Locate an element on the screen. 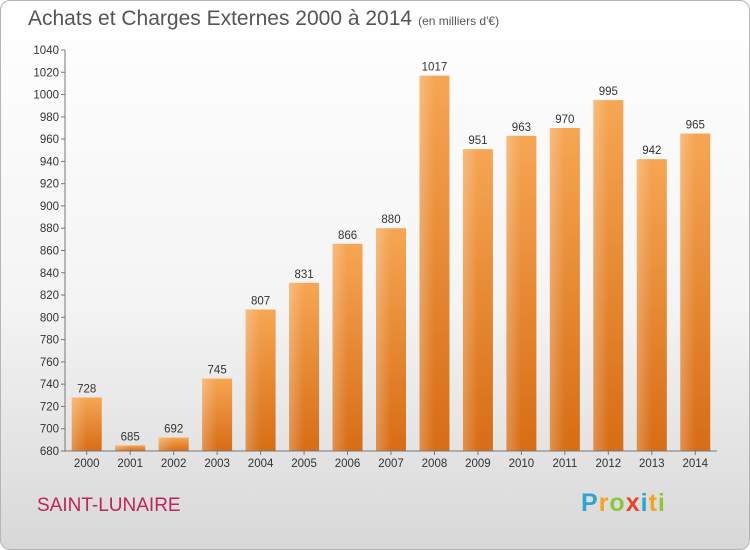 The height and width of the screenshot is (550, 750). bar-value-label: 866 is located at coordinates (347, 236).